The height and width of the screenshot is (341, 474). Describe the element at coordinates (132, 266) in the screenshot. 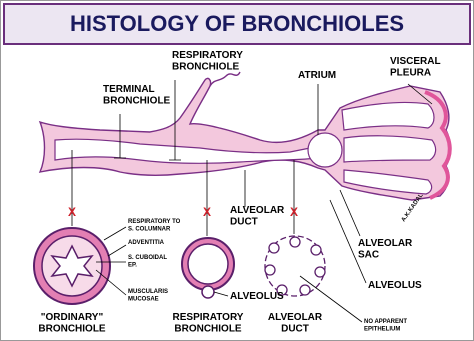

I see `label: EP.` at that location.